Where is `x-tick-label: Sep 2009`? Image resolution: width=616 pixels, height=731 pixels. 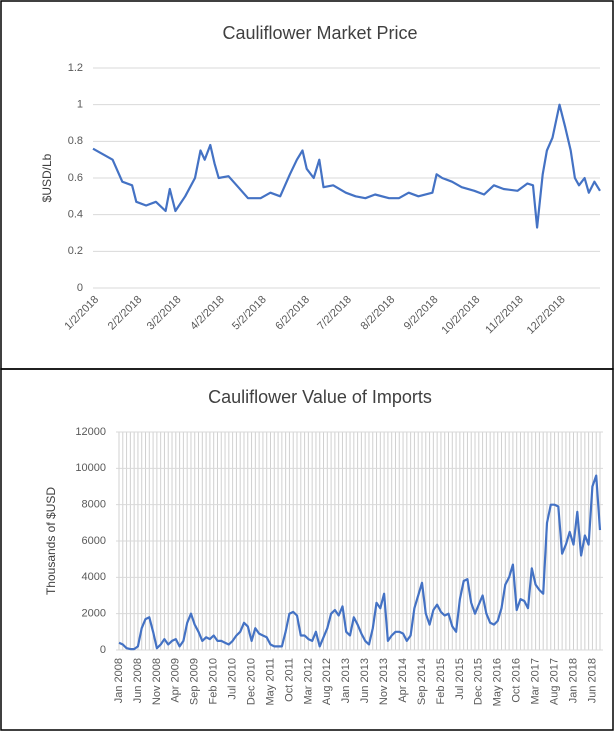 x-tick-label: Sep 2009 is located at coordinates (195, 681).